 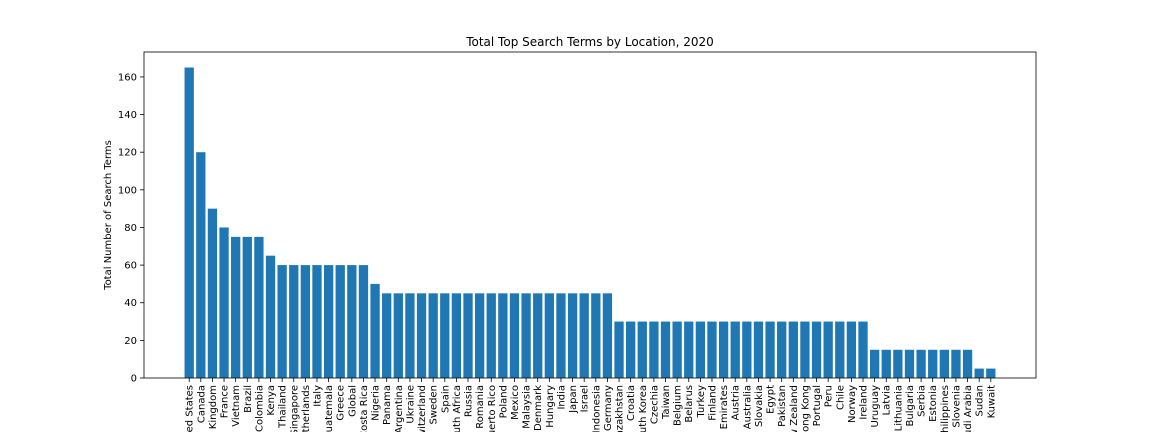 What do you see at coordinates (317, 396) in the screenshot?
I see `x-tick-label: Italy` at bounding box center [317, 396].